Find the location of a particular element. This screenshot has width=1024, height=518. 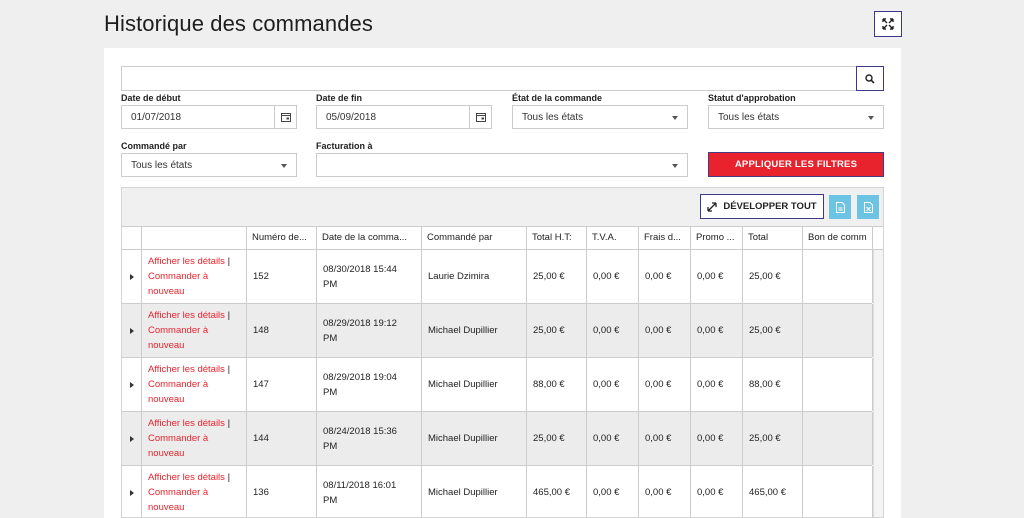

col-total: Total is located at coordinates (773, 238).